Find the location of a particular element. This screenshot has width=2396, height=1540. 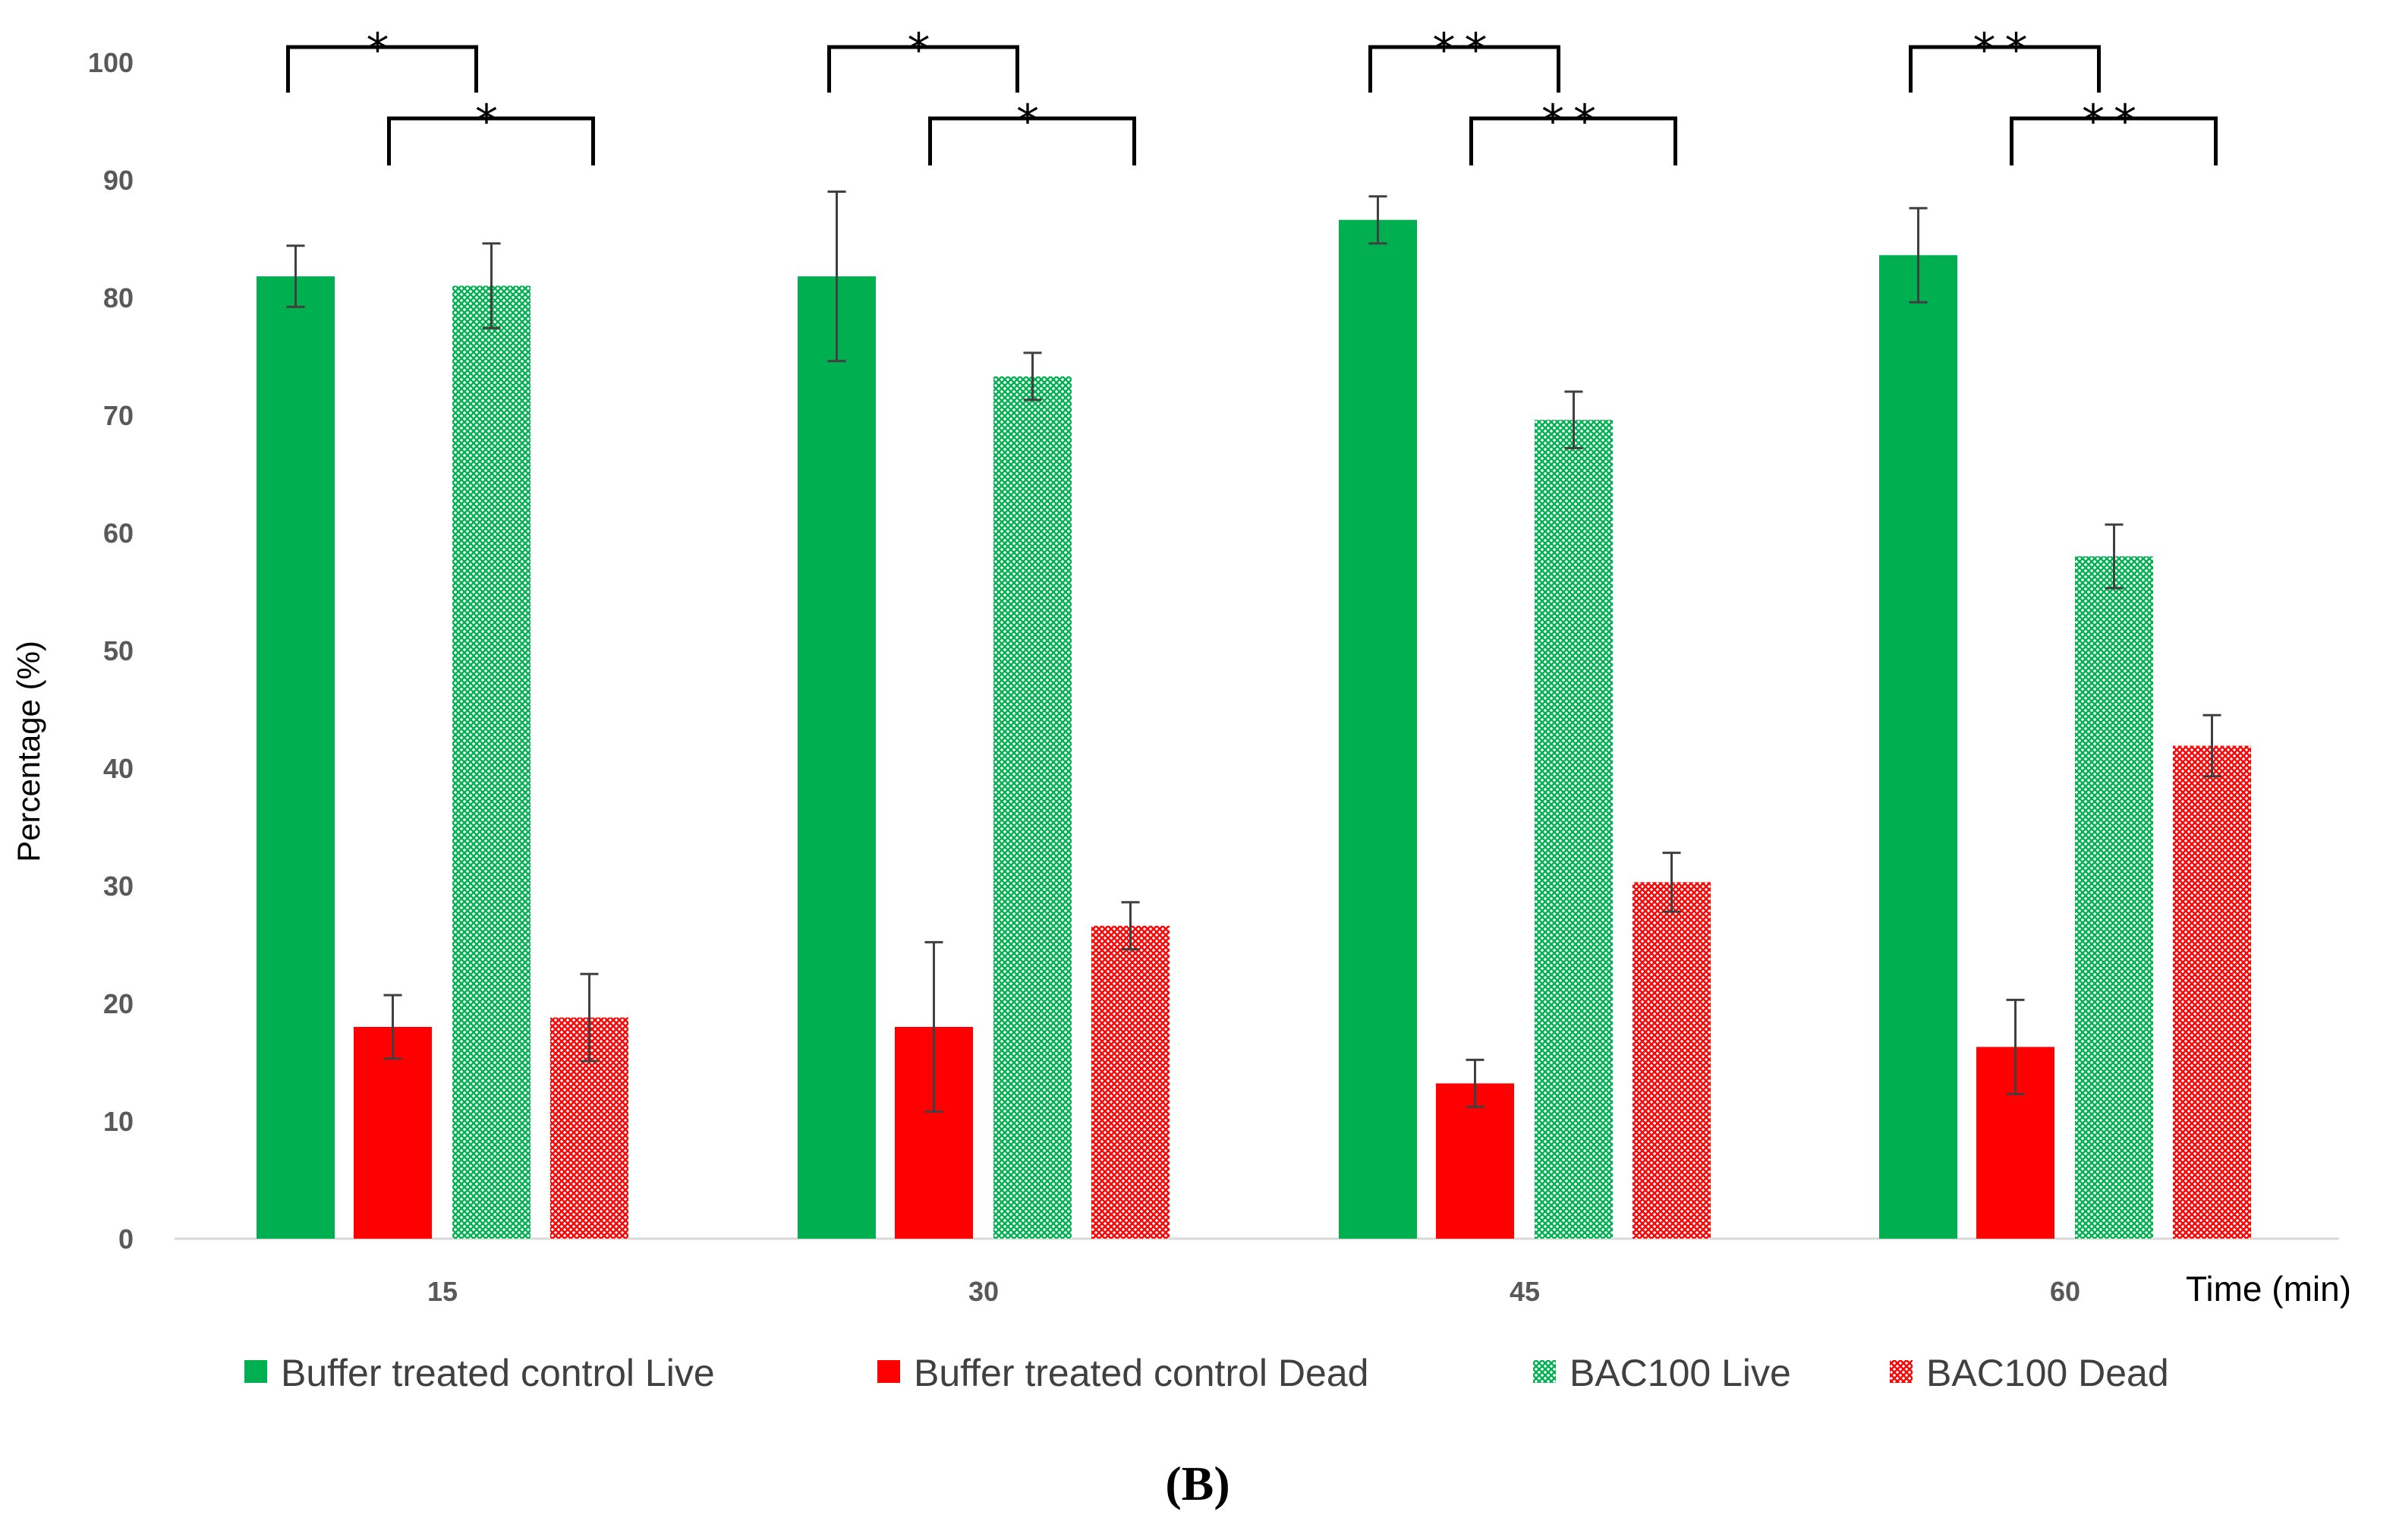

y-tick-label: 0 is located at coordinates (126, 1239).